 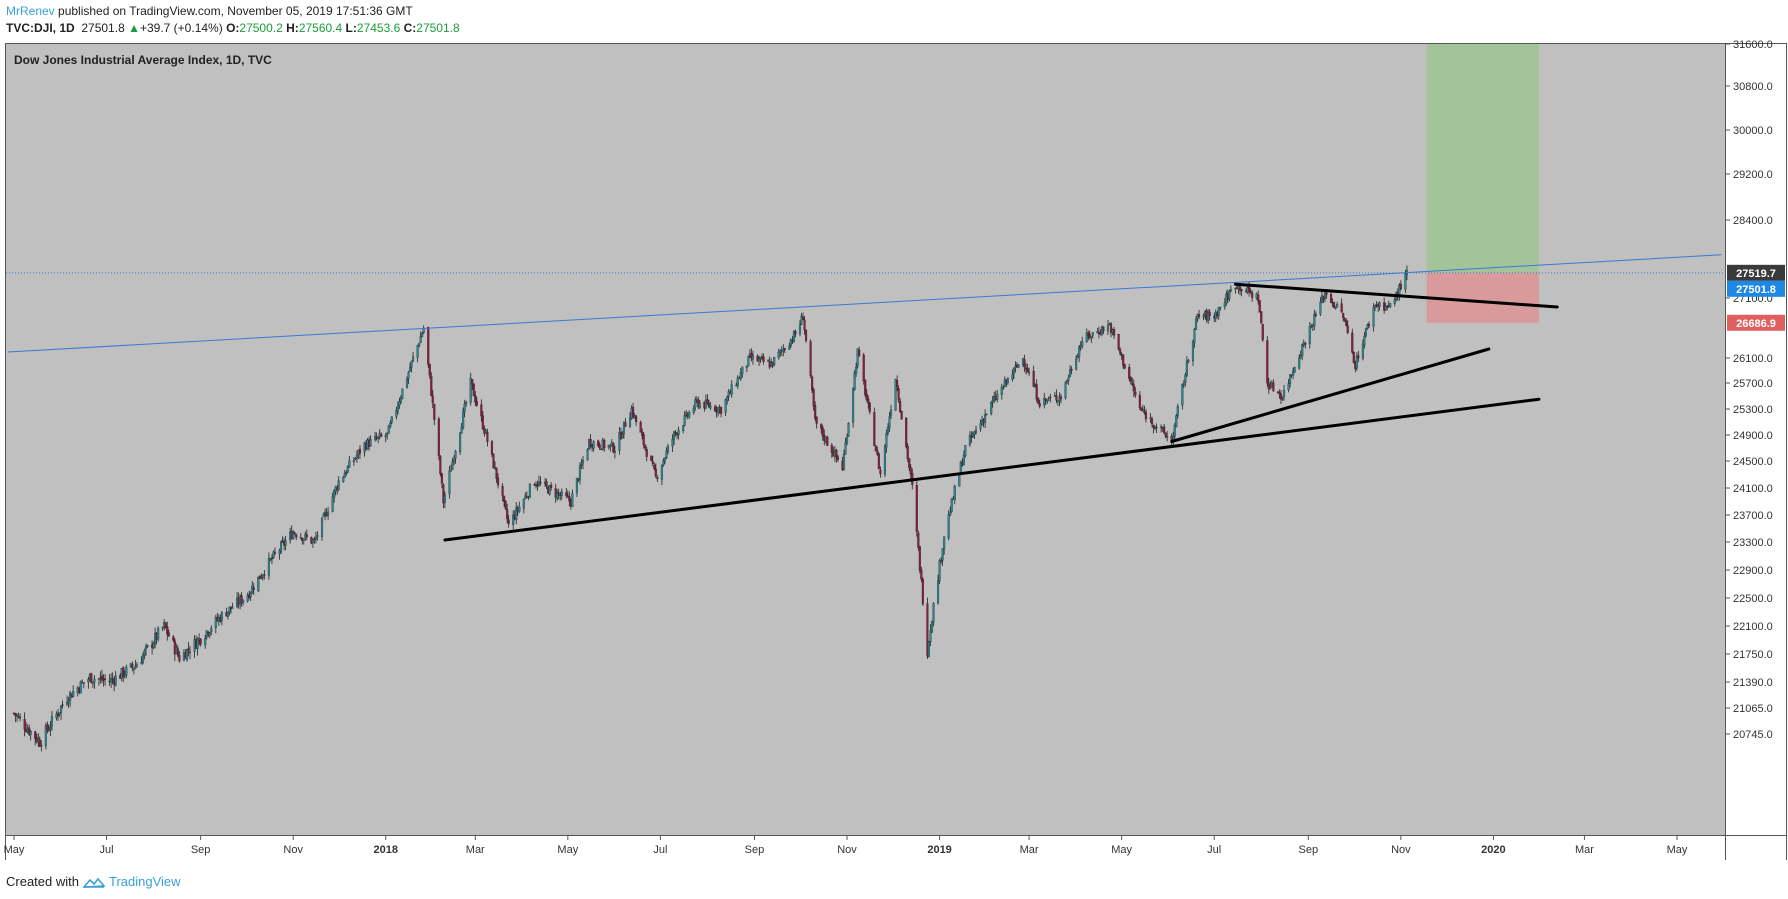 What do you see at coordinates (134, 28) in the screenshot?
I see `up-arrow-icon: ▲` at bounding box center [134, 28].